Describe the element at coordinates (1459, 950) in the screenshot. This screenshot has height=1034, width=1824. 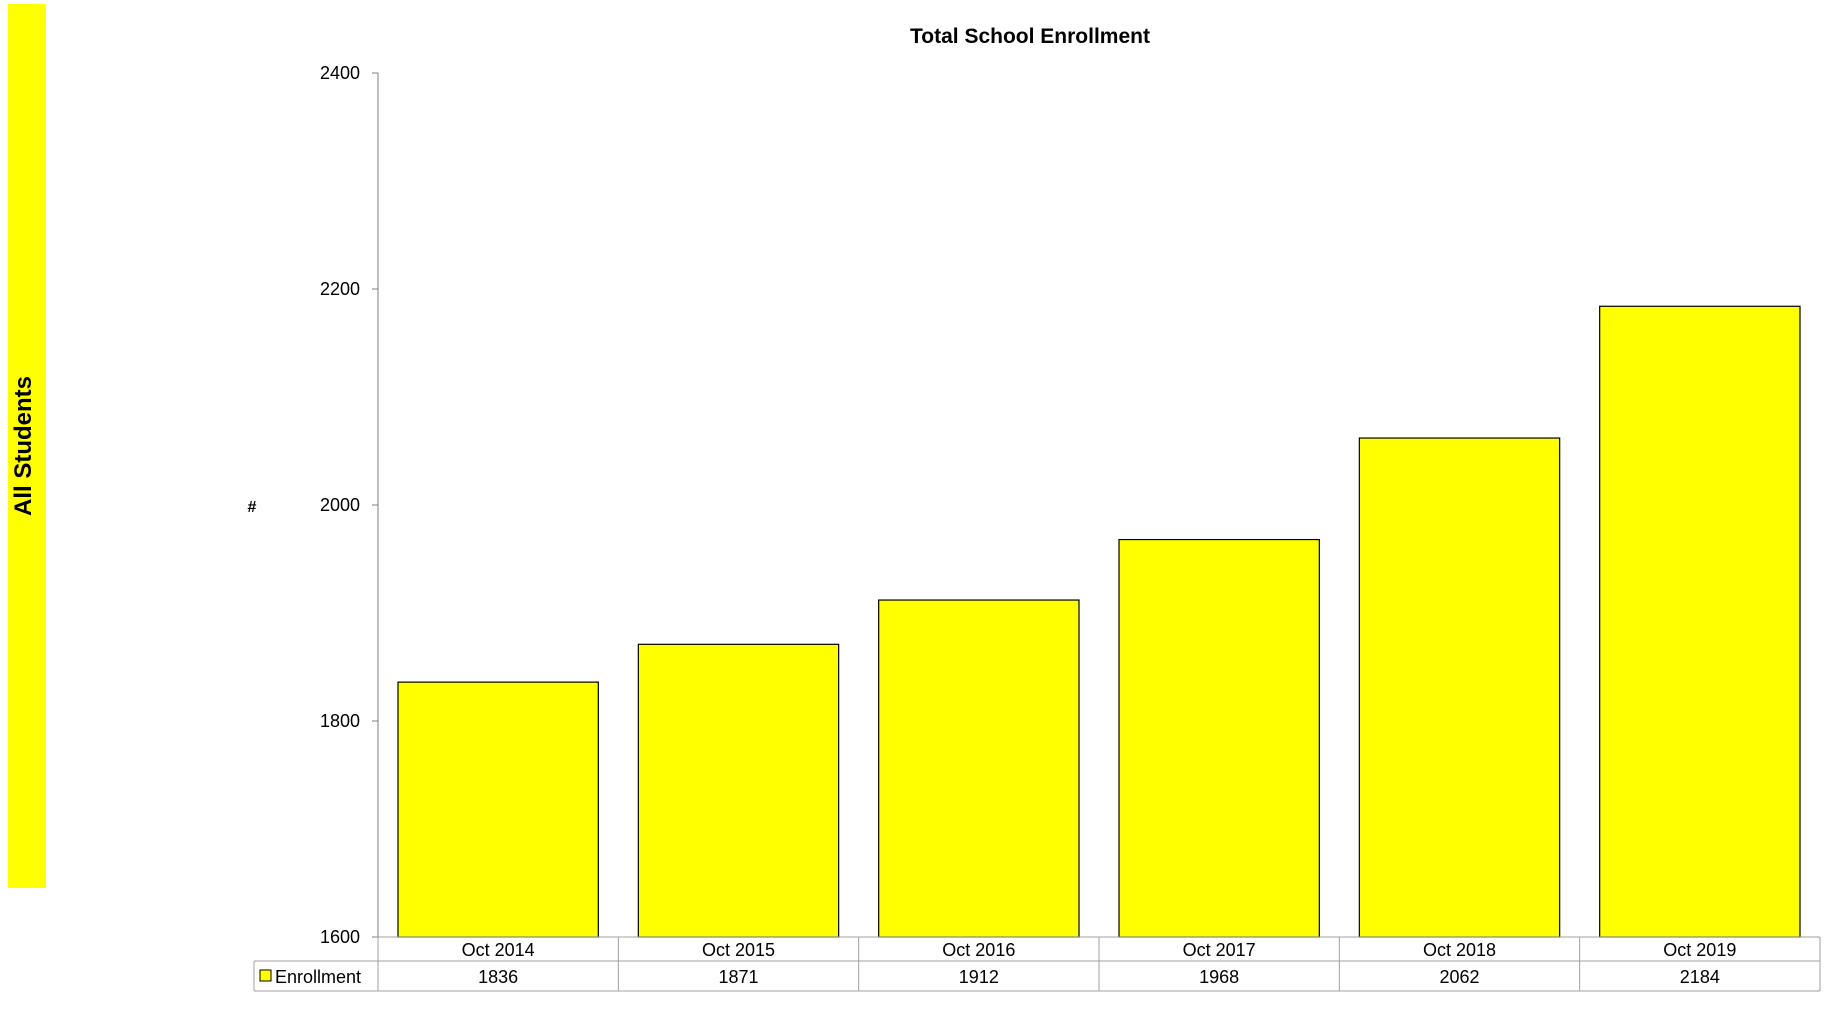
I see `x-tick-label: Oct 2018` at that location.